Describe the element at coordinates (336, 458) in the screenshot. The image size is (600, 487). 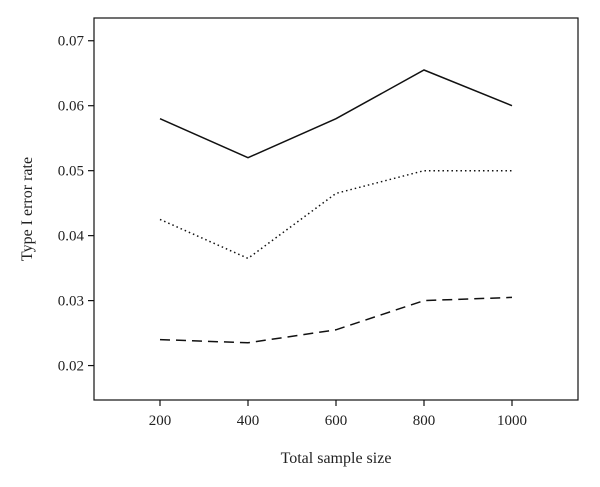
I see `x-axis-label: Total sample size` at that location.